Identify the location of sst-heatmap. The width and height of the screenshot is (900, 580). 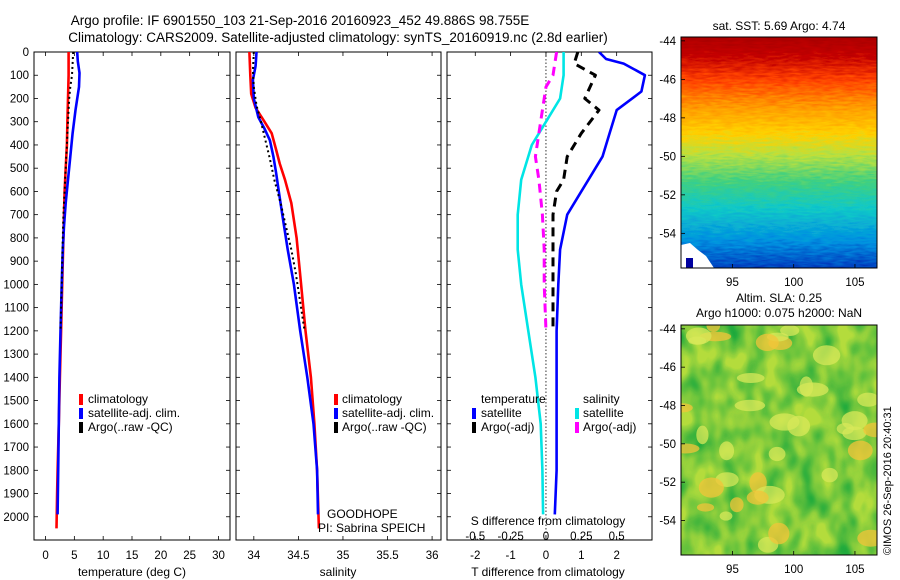
(779, 152).